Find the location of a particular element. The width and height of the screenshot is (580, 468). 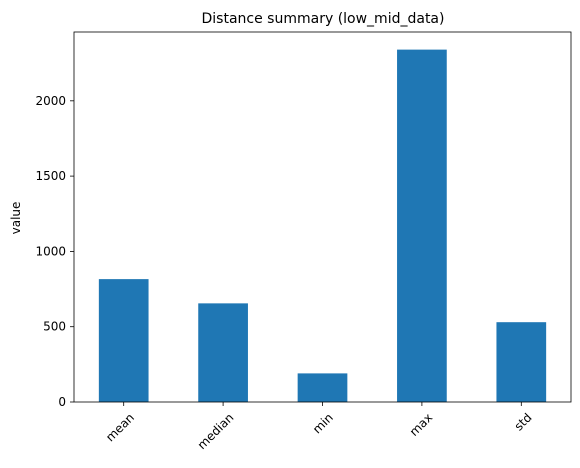

chart-title: Distance summary (low_mid_data) is located at coordinates (323, 19).